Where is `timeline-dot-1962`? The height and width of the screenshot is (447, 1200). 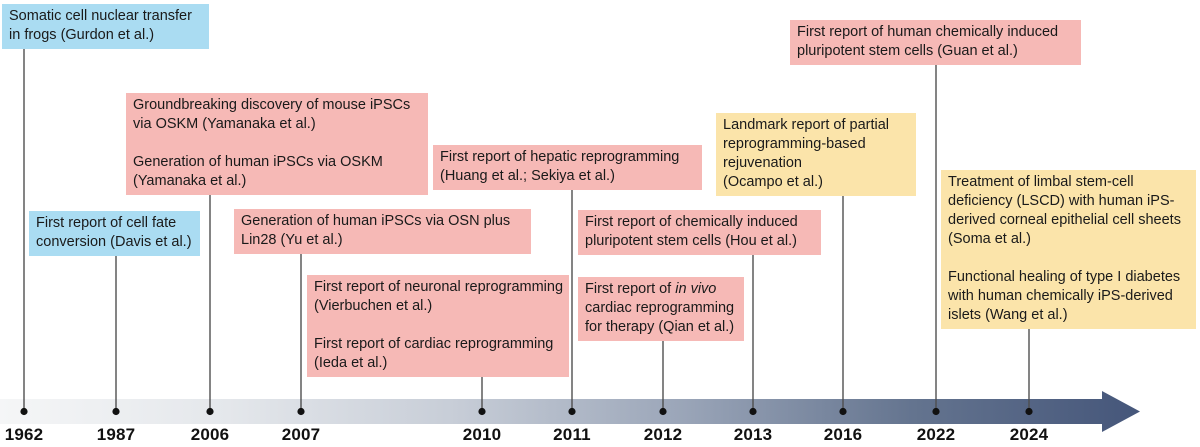
timeline-dot-1962 is located at coordinates (24, 411).